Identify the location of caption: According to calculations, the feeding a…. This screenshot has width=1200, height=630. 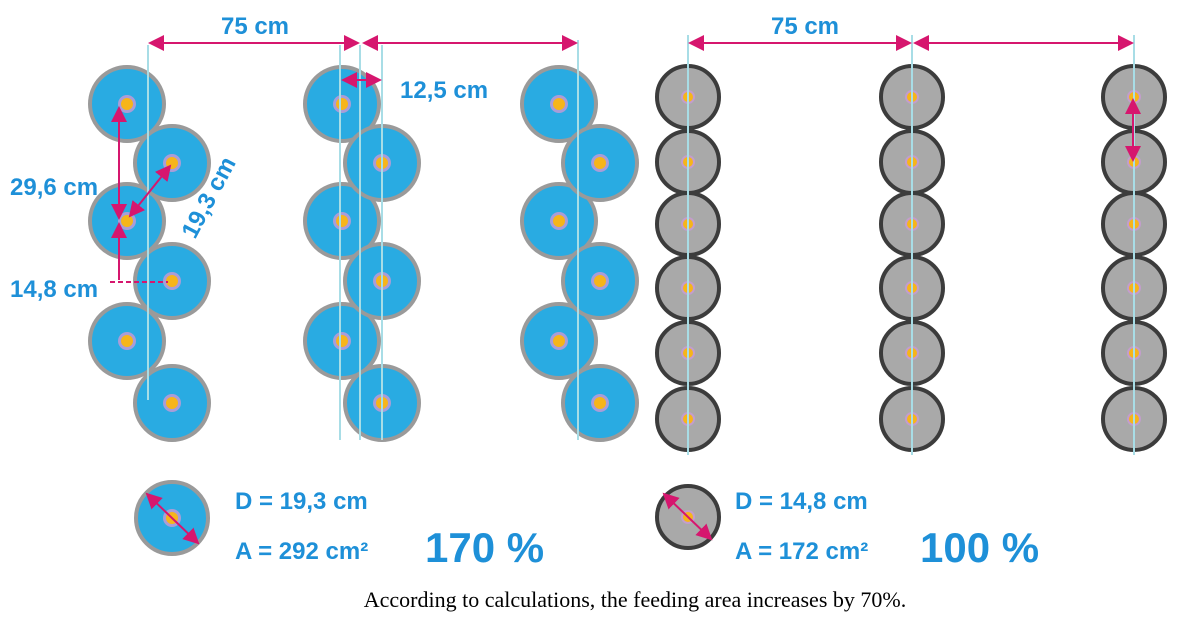
(635, 599).